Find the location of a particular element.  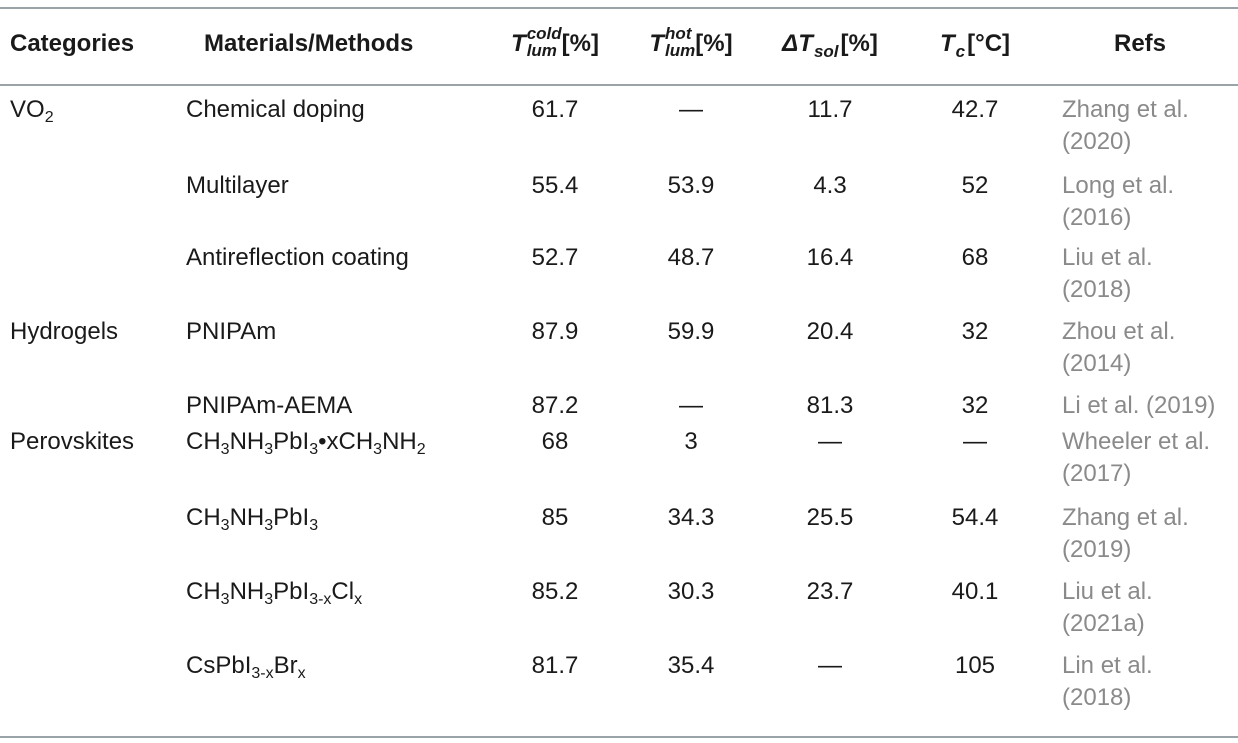

cell-tlum-cold: 52.7 is located at coordinates (555, 257).